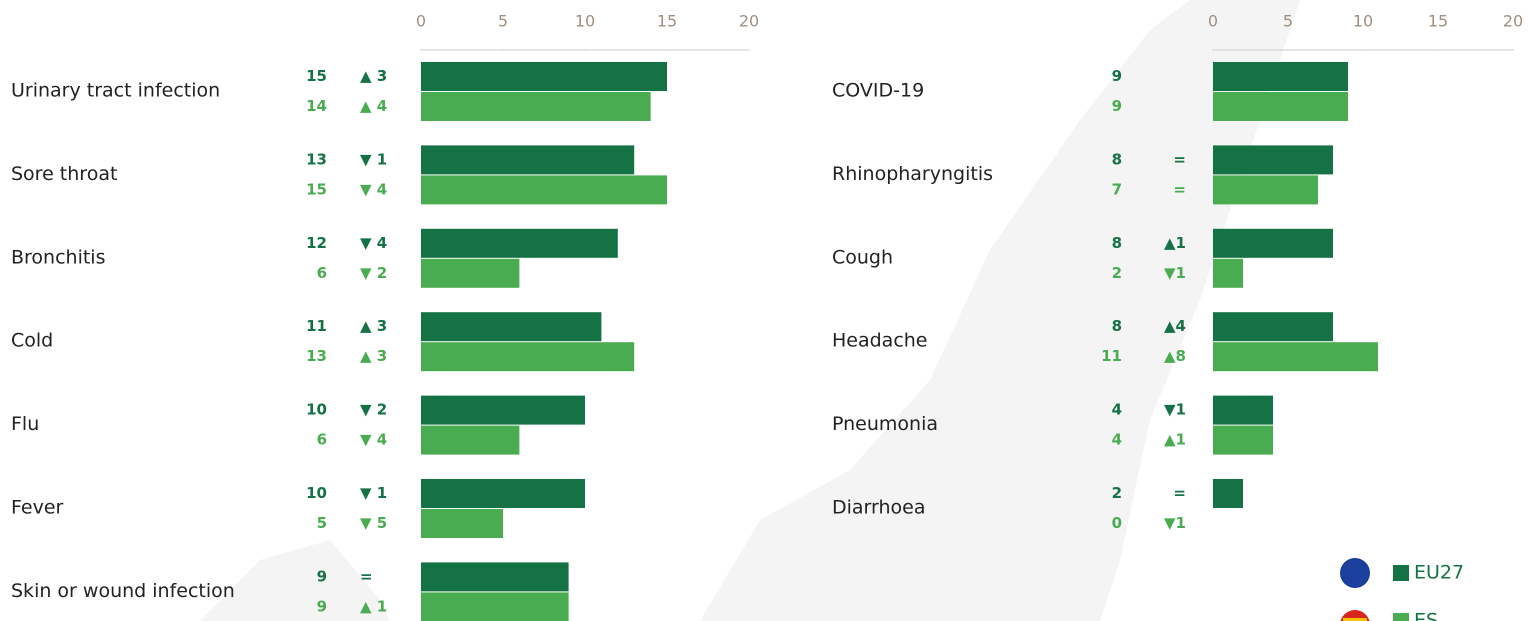 The width and height of the screenshot is (1528, 621). What do you see at coordinates (1117, 189) in the screenshot?
I see `value-label: 7` at bounding box center [1117, 189].